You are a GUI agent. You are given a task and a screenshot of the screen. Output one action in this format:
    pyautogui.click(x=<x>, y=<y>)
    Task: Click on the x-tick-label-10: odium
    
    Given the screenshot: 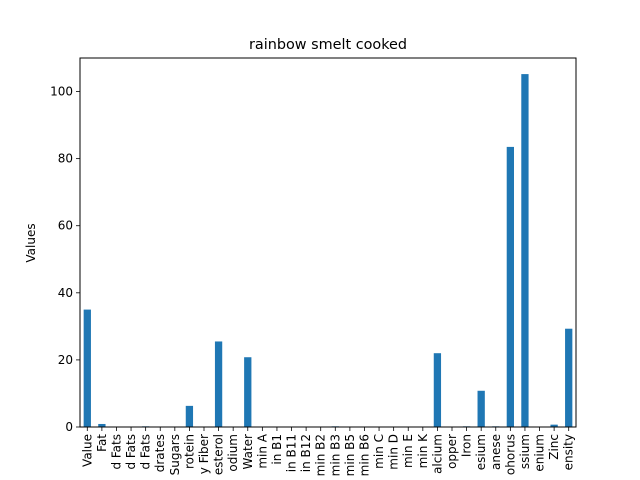 What is the action you would take?
    pyautogui.click(x=233, y=453)
    